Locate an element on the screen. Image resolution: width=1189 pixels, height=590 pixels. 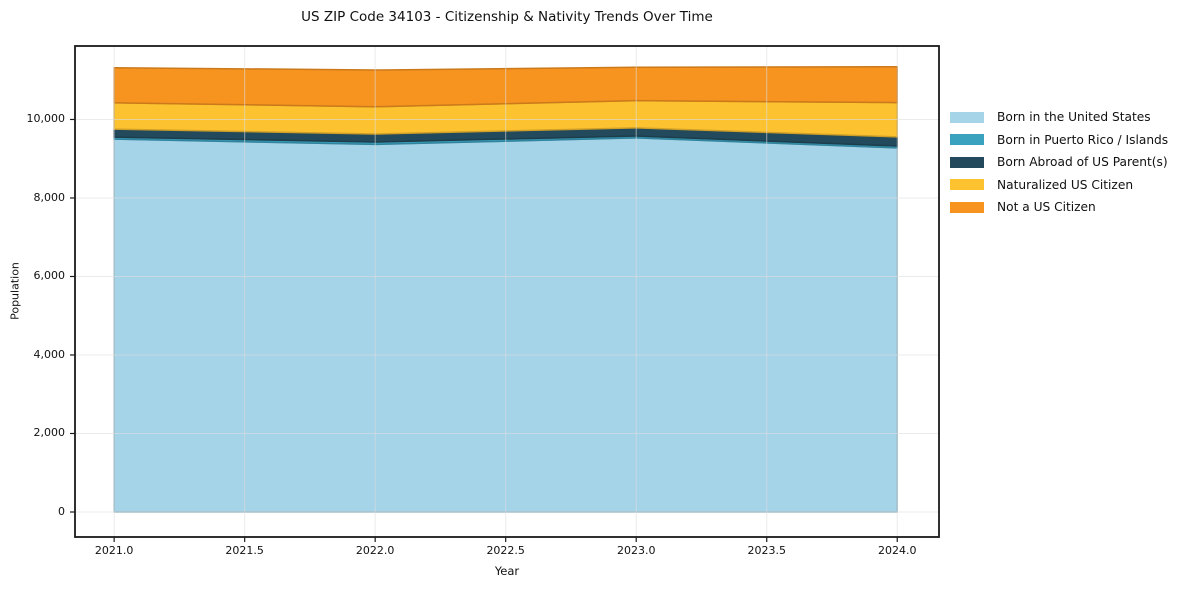
legend-item-born-abroad-of-us-parent-s: Born Abroad of US Parent(s) is located at coordinates (1059, 162).